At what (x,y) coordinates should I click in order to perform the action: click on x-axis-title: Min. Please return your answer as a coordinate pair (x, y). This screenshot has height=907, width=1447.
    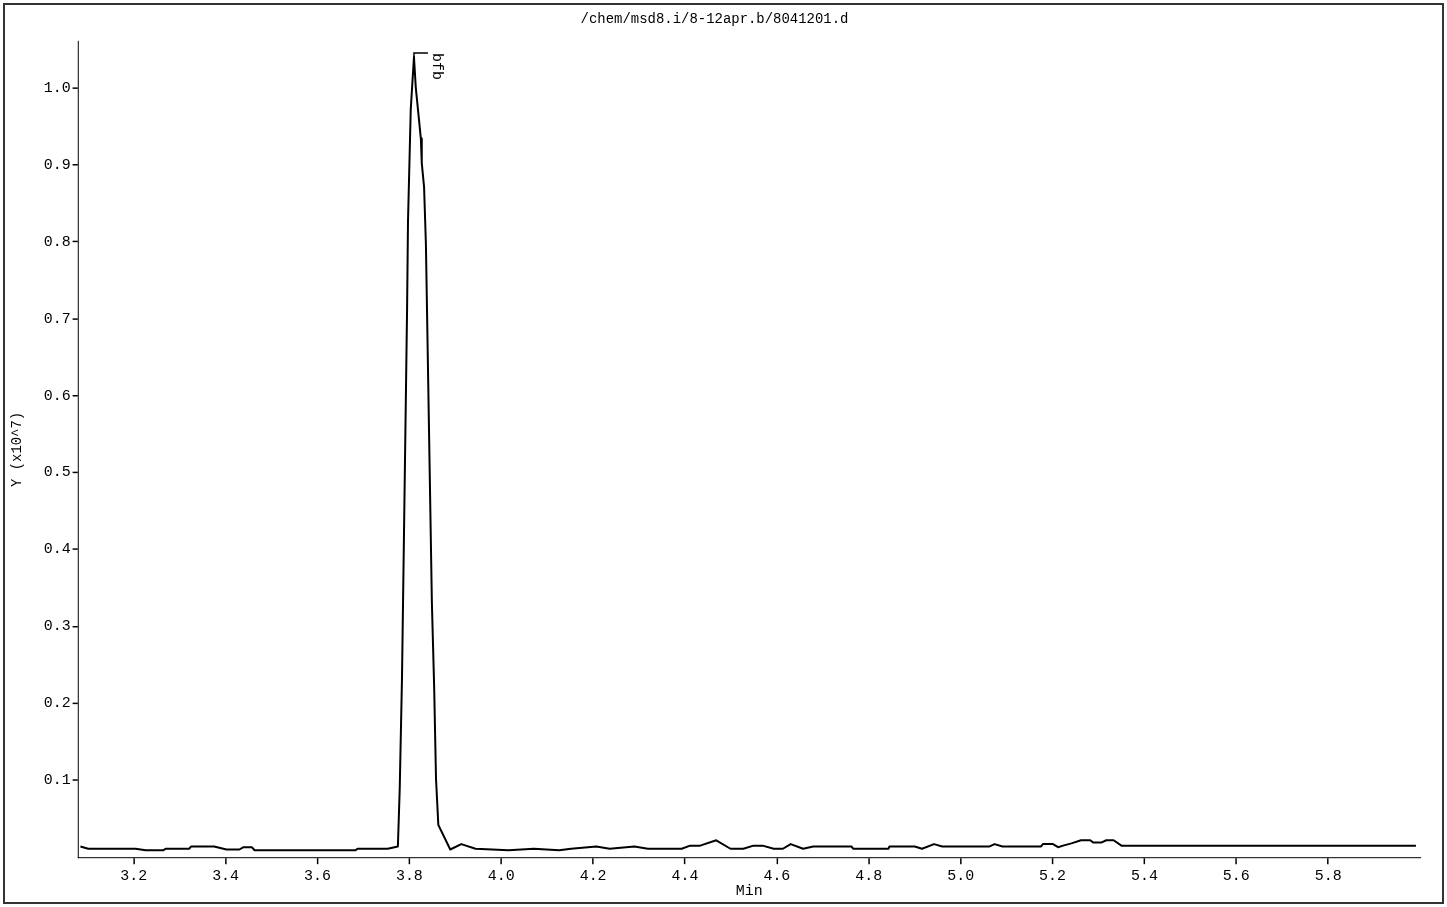
    Looking at the image, I should click on (749, 891).